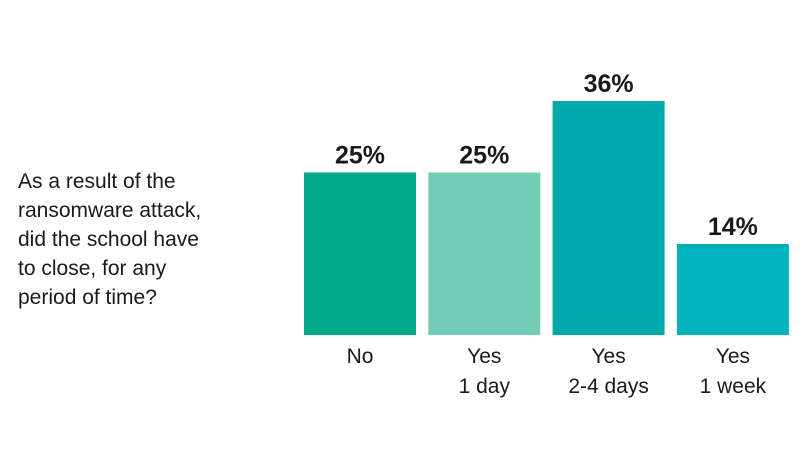 Image resolution: width=800 pixels, height=450 pixels. I want to click on question-line: did the school have, so click(108, 239).